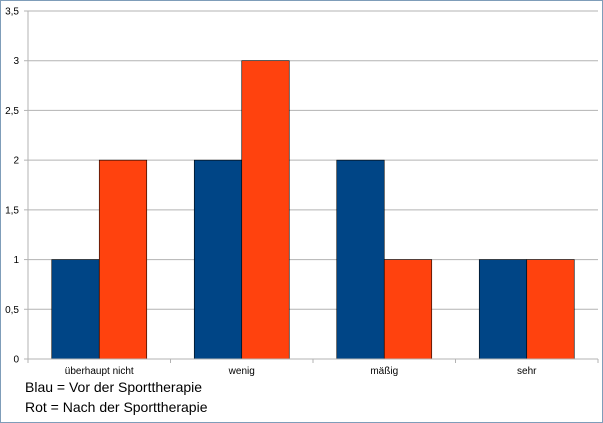  Describe the element at coordinates (16, 360) in the screenshot. I see `y-tick-label: 0` at that location.